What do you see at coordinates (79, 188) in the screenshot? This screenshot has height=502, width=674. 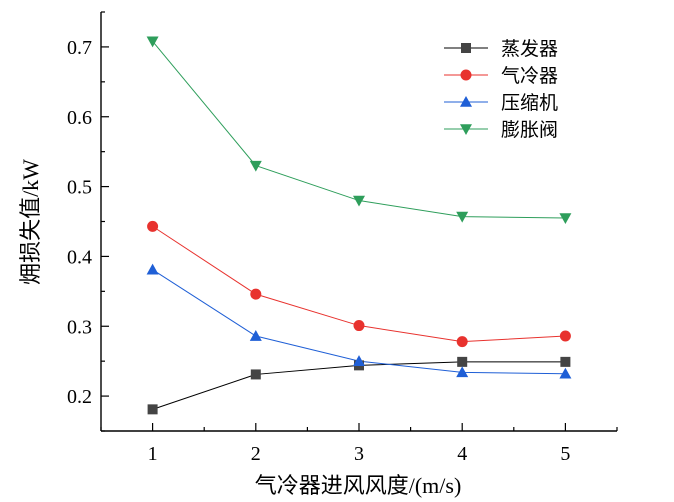 I see `y-tick-label: 0.5` at bounding box center [79, 188].